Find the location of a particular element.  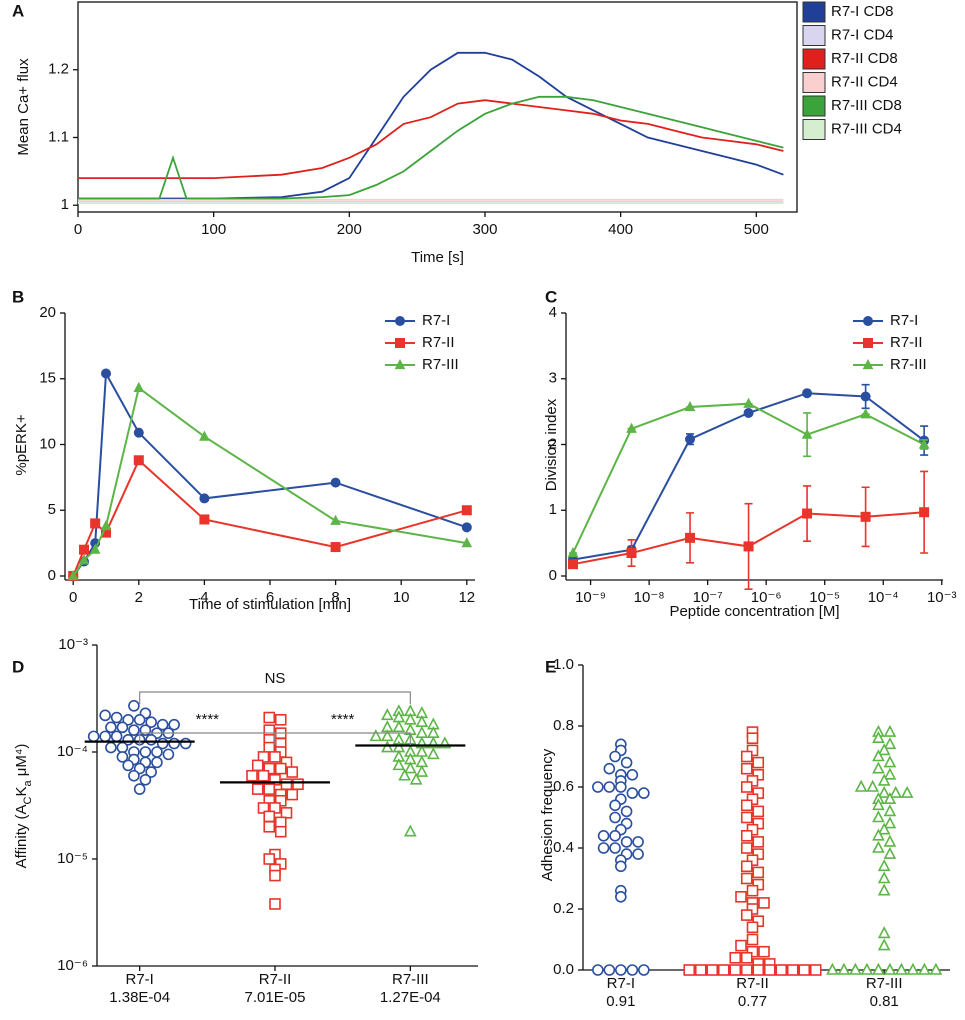

panel-label: C is located at coordinates (551, 296).